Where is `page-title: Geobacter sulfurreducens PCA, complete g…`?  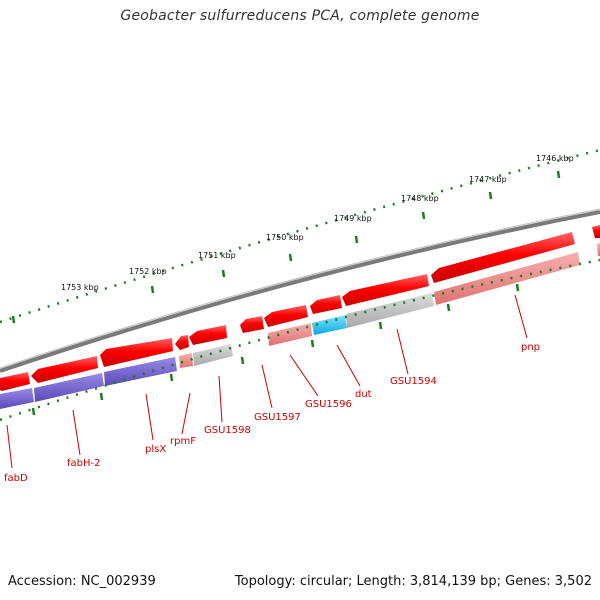
page-title: Geobacter sulfurreducens PCA, complete g… is located at coordinates (300, 16).